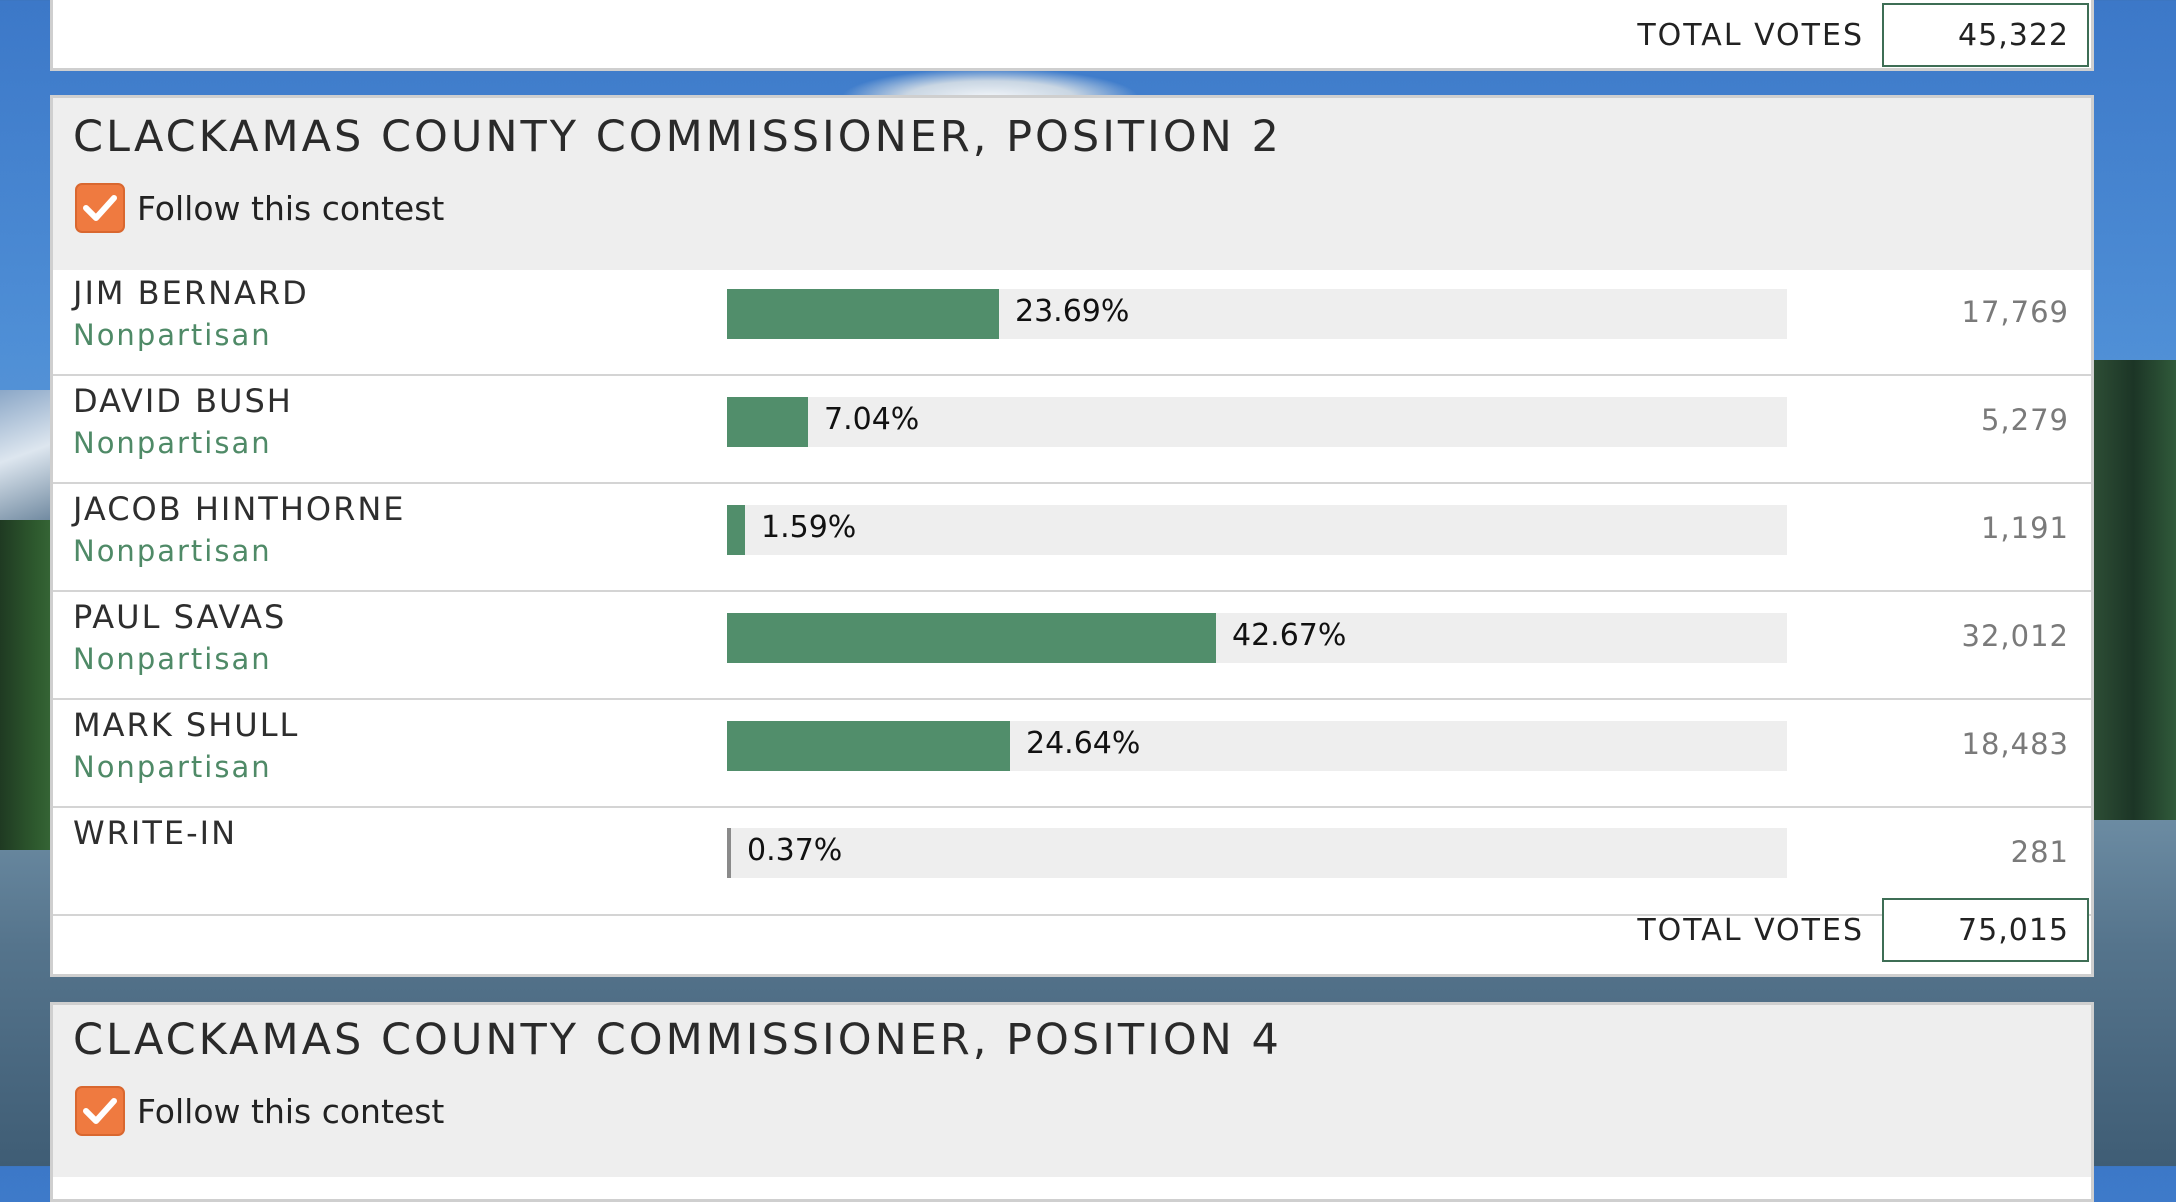 This screenshot has height=1202, width=2176. Describe the element at coordinates (795, 850) in the screenshot. I see `vote-share-percent: 0.37%` at that location.